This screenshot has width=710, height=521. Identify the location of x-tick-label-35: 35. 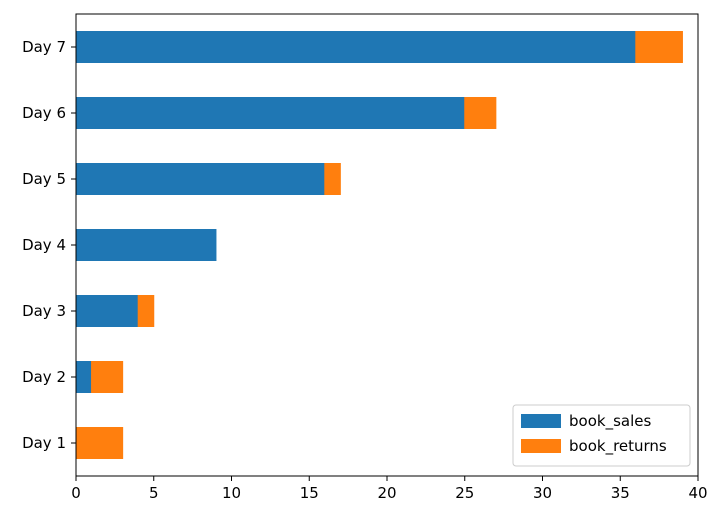
(620, 493).